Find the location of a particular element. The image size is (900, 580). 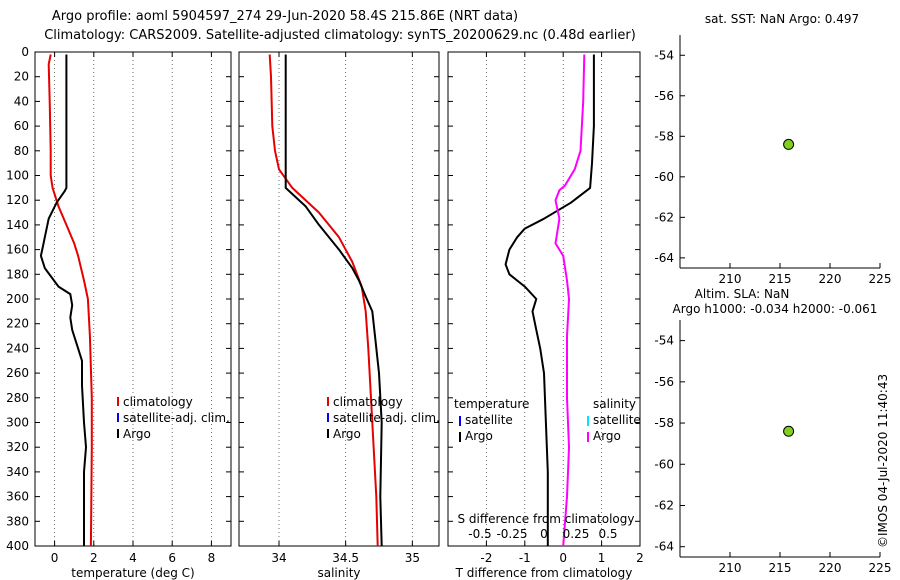

salinity-tick-label: 0.25 is located at coordinates (576, 534).